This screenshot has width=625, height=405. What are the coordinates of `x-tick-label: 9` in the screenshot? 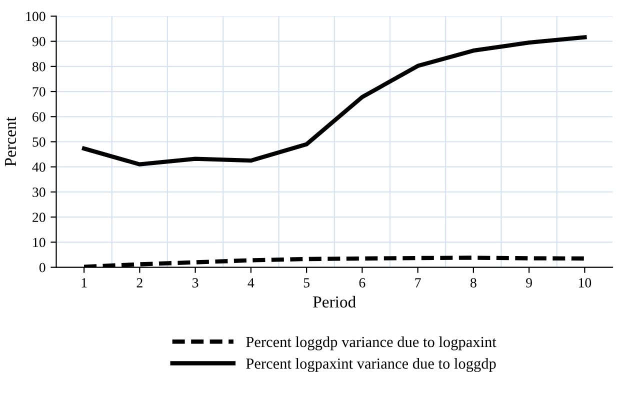 It's located at (529, 283).